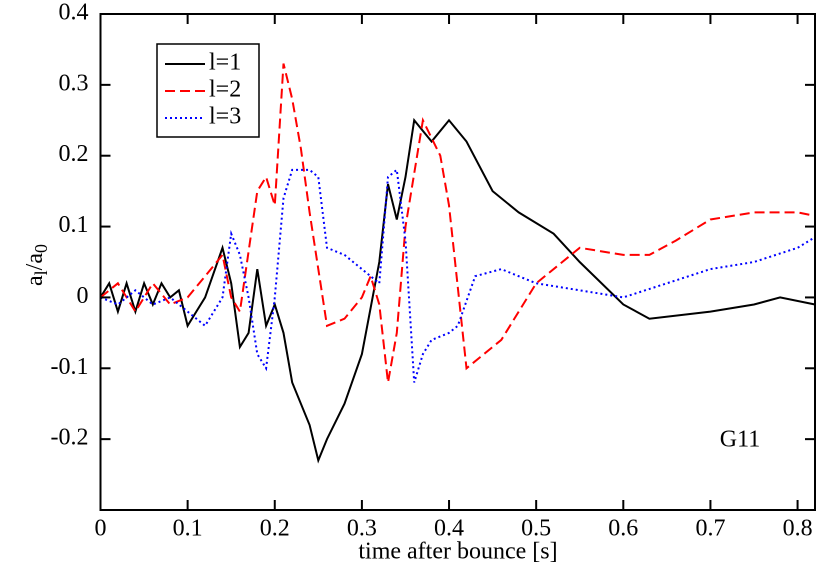 This screenshot has height=574, width=830. Describe the element at coordinates (70, 438) in the screenshot. I see `y-tick-label: -0.2` at that location.